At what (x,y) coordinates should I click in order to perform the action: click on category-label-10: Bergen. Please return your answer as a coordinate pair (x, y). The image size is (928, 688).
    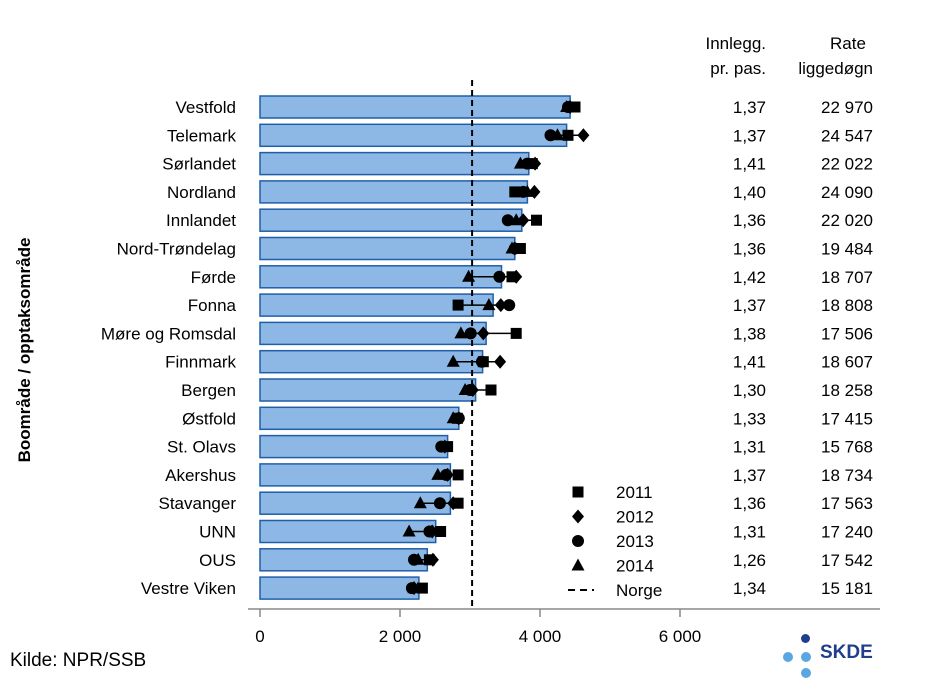
    Looking at the image, I should click on (208, 390).